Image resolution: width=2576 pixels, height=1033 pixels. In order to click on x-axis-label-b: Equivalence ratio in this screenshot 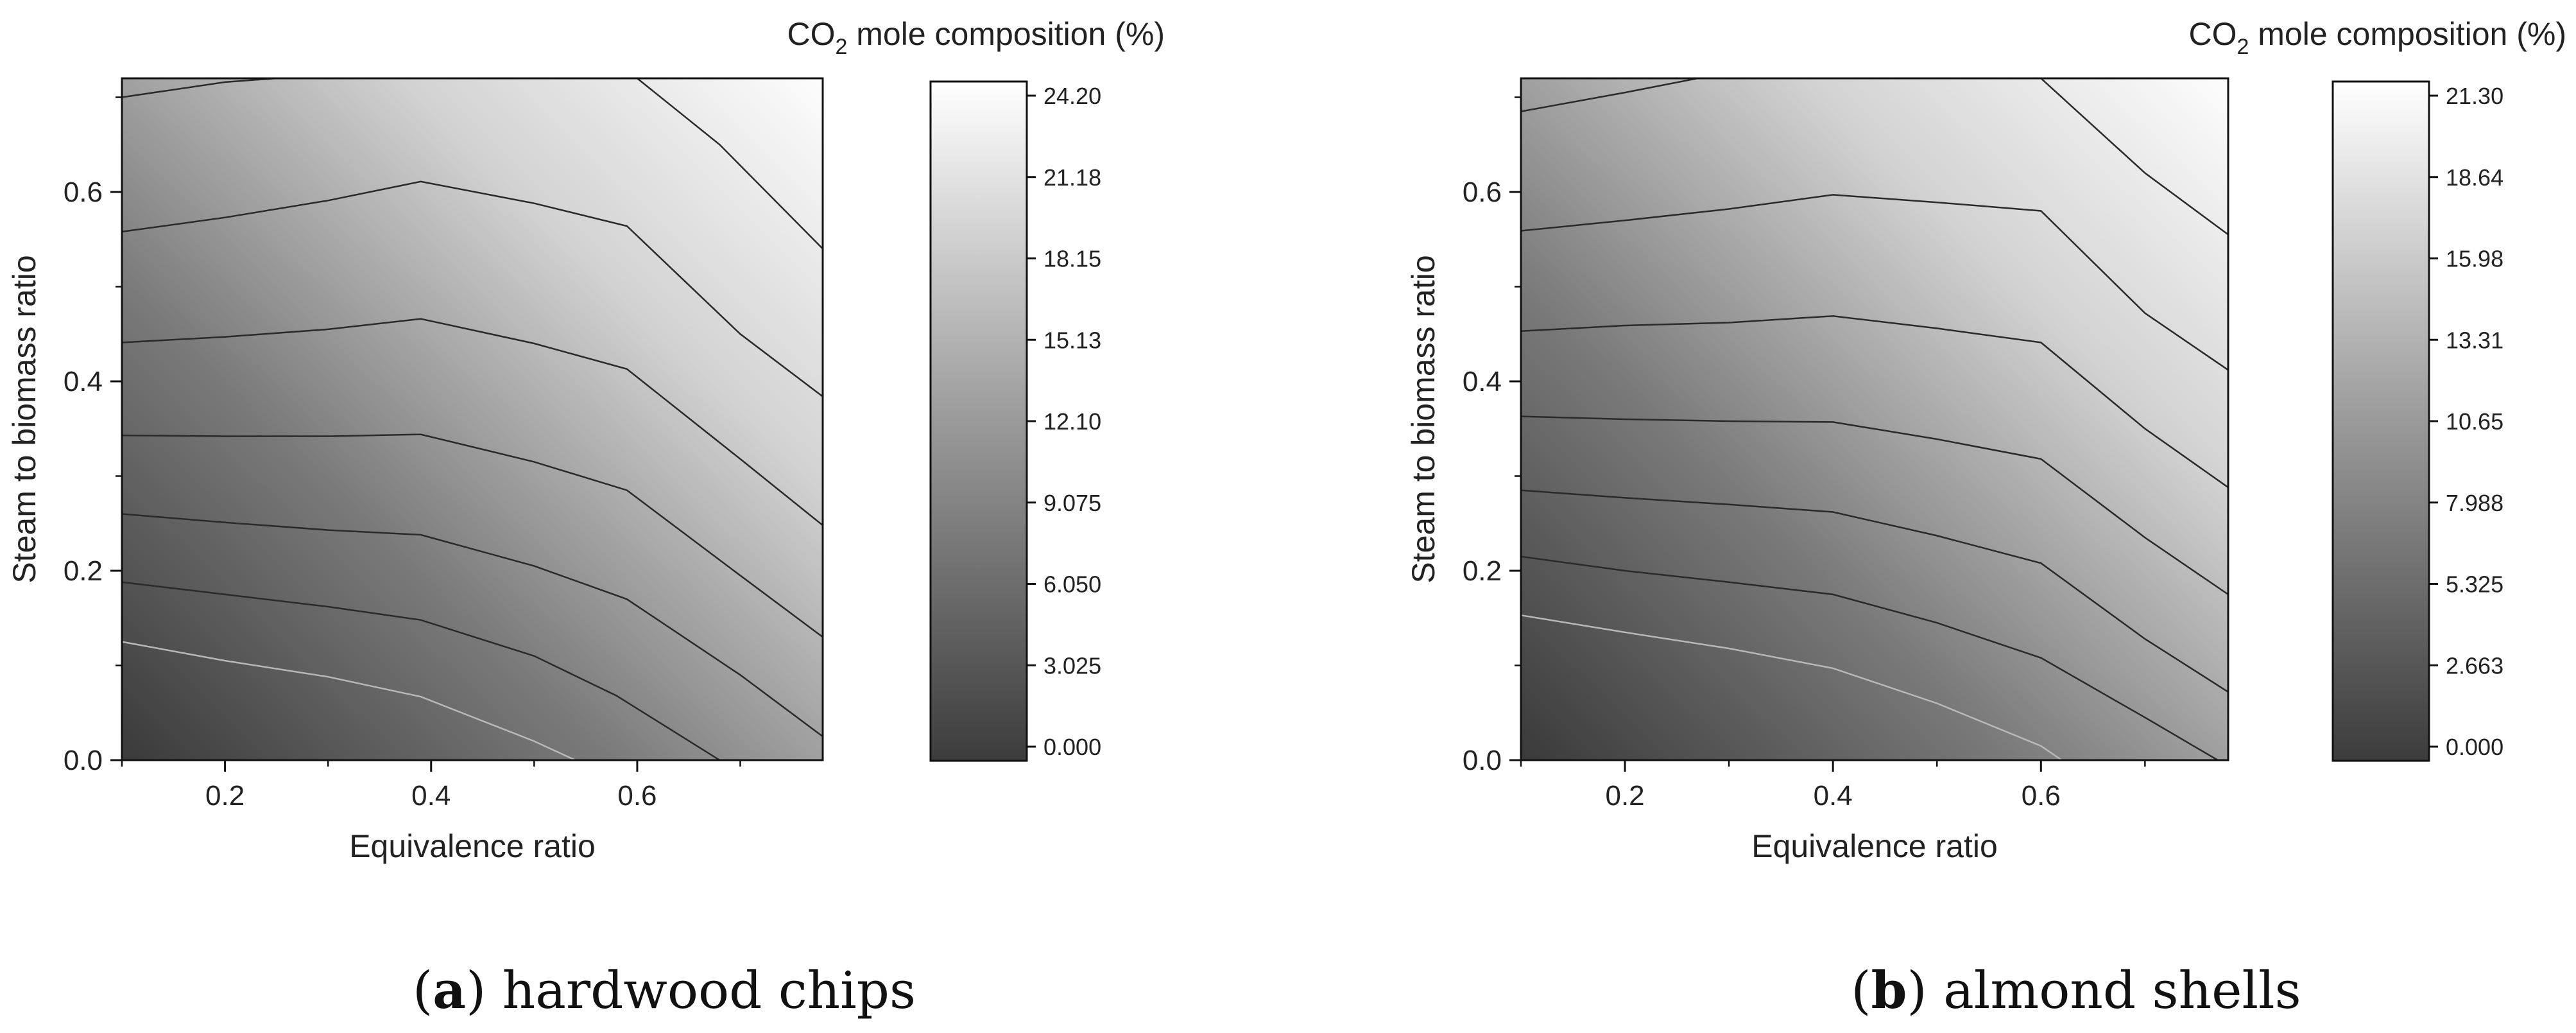, I will do `click(1874, 846)`.